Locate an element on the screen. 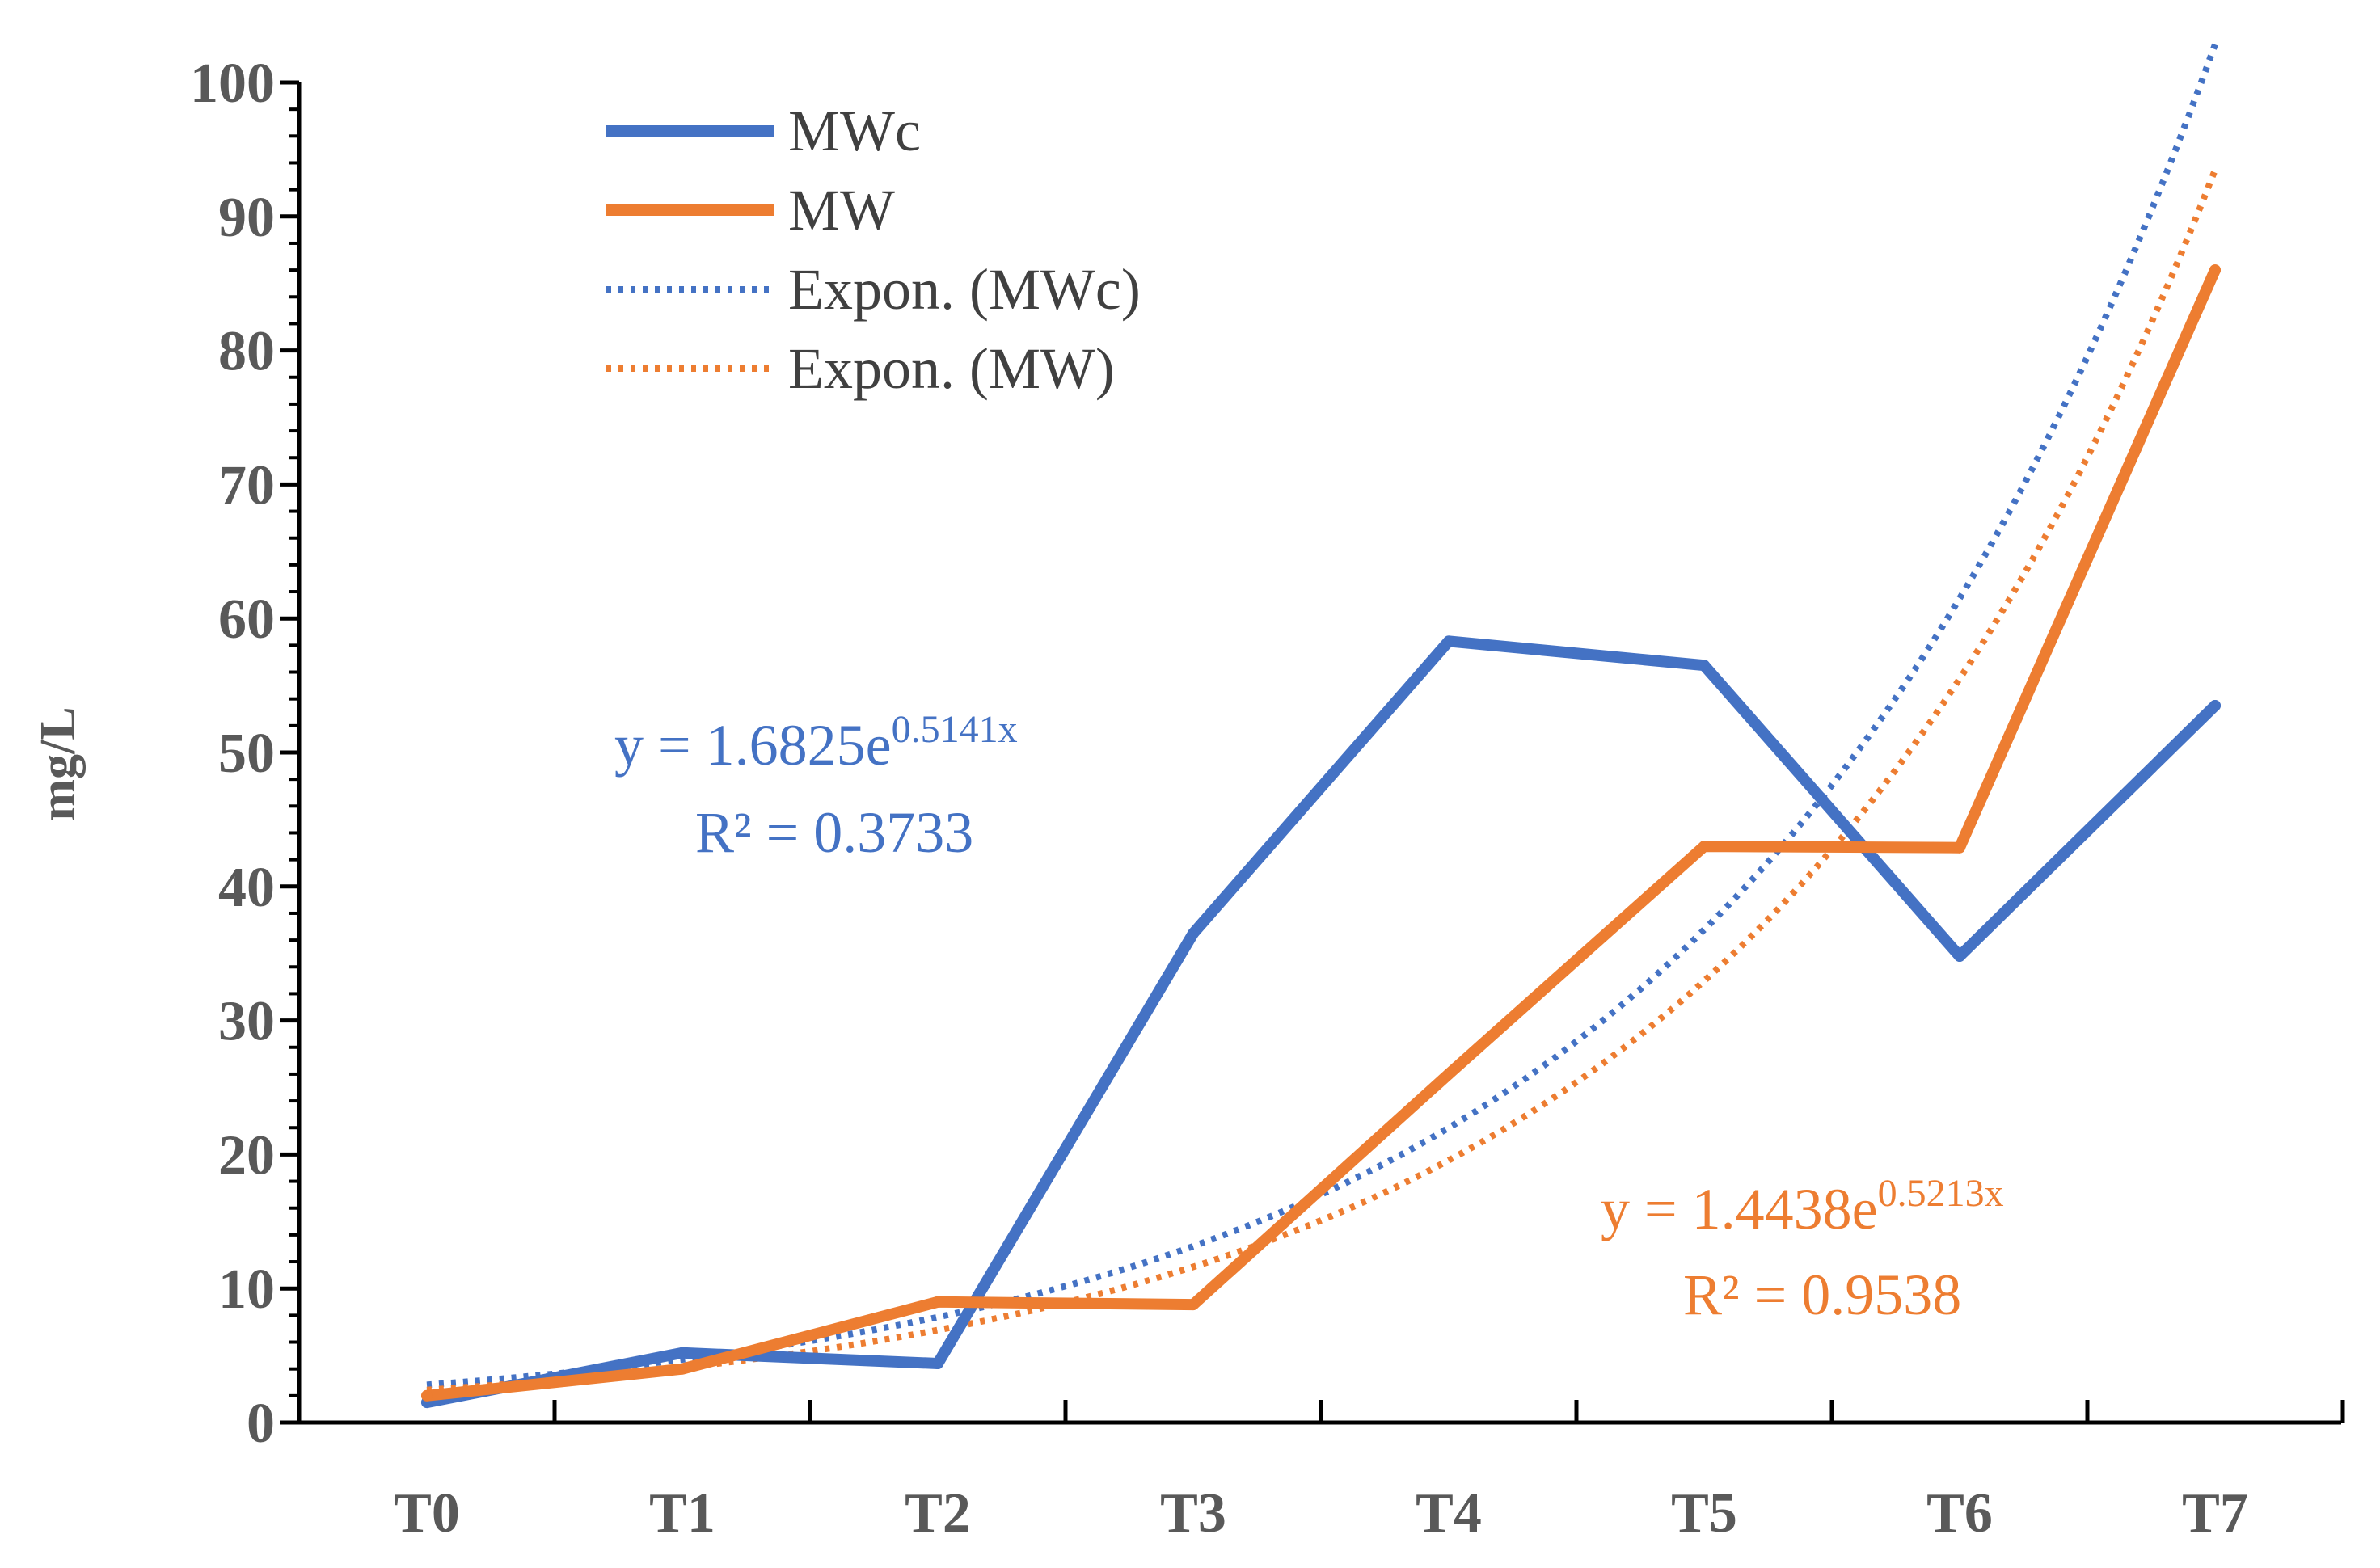  svg-text: y = 1.6825e0.5141x is located at coordinates (816, 743).